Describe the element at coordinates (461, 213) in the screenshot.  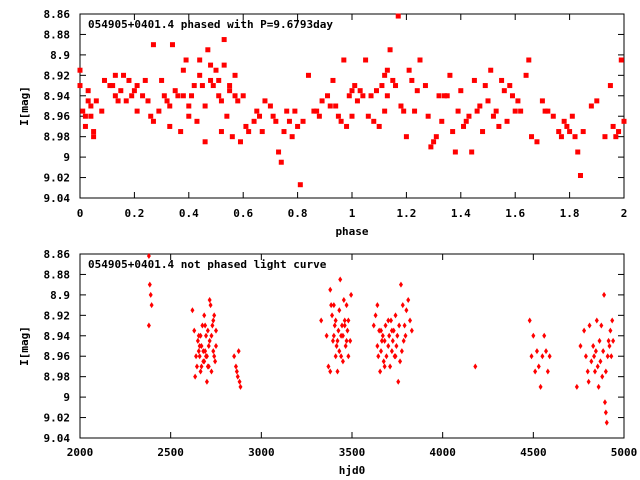
I see `x-tick-label: 1.4` at that location.